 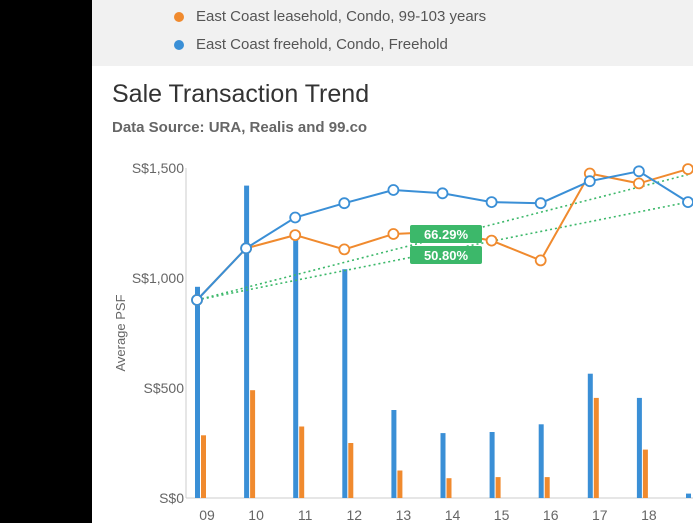 I want to click on x-tick-label: 09, so click(x=207, y=515).